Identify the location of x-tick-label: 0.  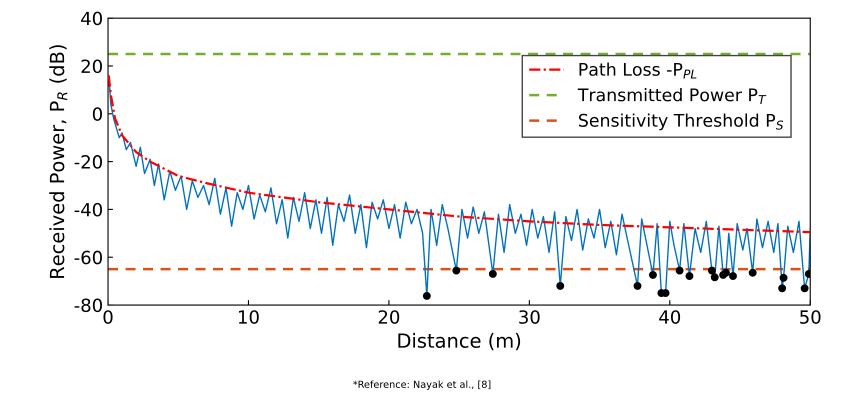
(108, 317).